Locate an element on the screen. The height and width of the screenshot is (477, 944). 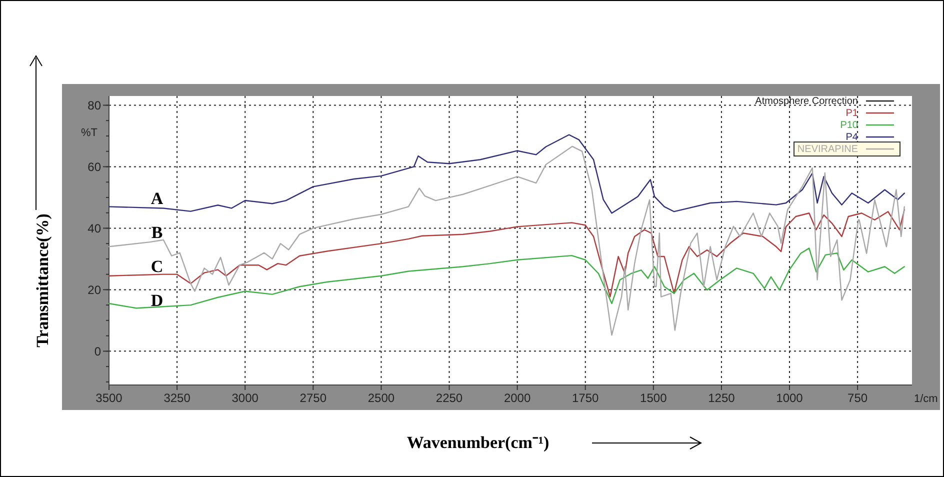
x-tick-label: 1250 is located at coordinates (722, 398).